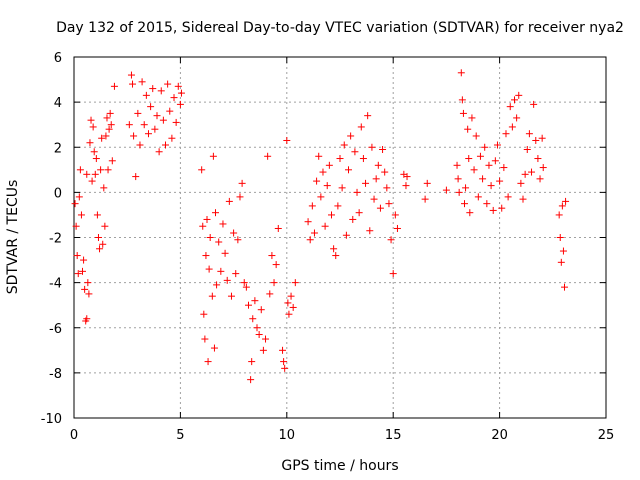 The height and width of the screenshot is (480, 640). What do you see at coordinates (13, 237) in the screenshot?
I see `y-axis-label: SDTVAR / TECUs` at bounding box center [13, 237].